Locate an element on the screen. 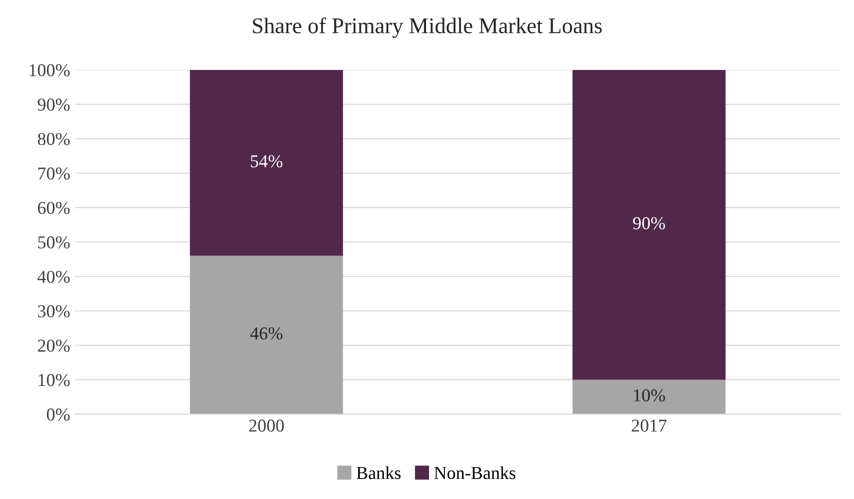  x-tick-label: 2000 is located at coordinates (266, 426).